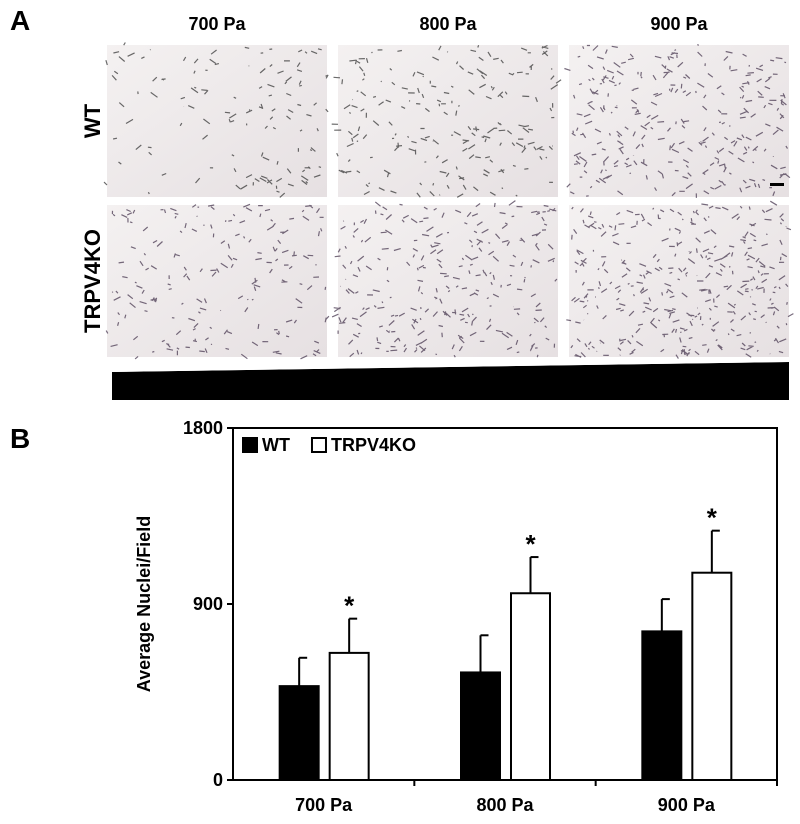 The image size is (800, 824). What do you see at coordinates (20, 20) in the screenshot?
I see `panel-label: A` at bounding box center [20, 20].